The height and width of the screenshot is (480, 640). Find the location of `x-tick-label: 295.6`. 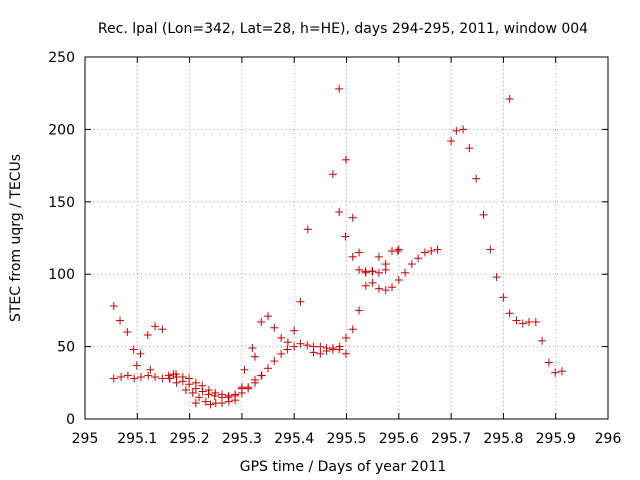

x-tick-label: 295.6 is located at coordinates (399, 439).